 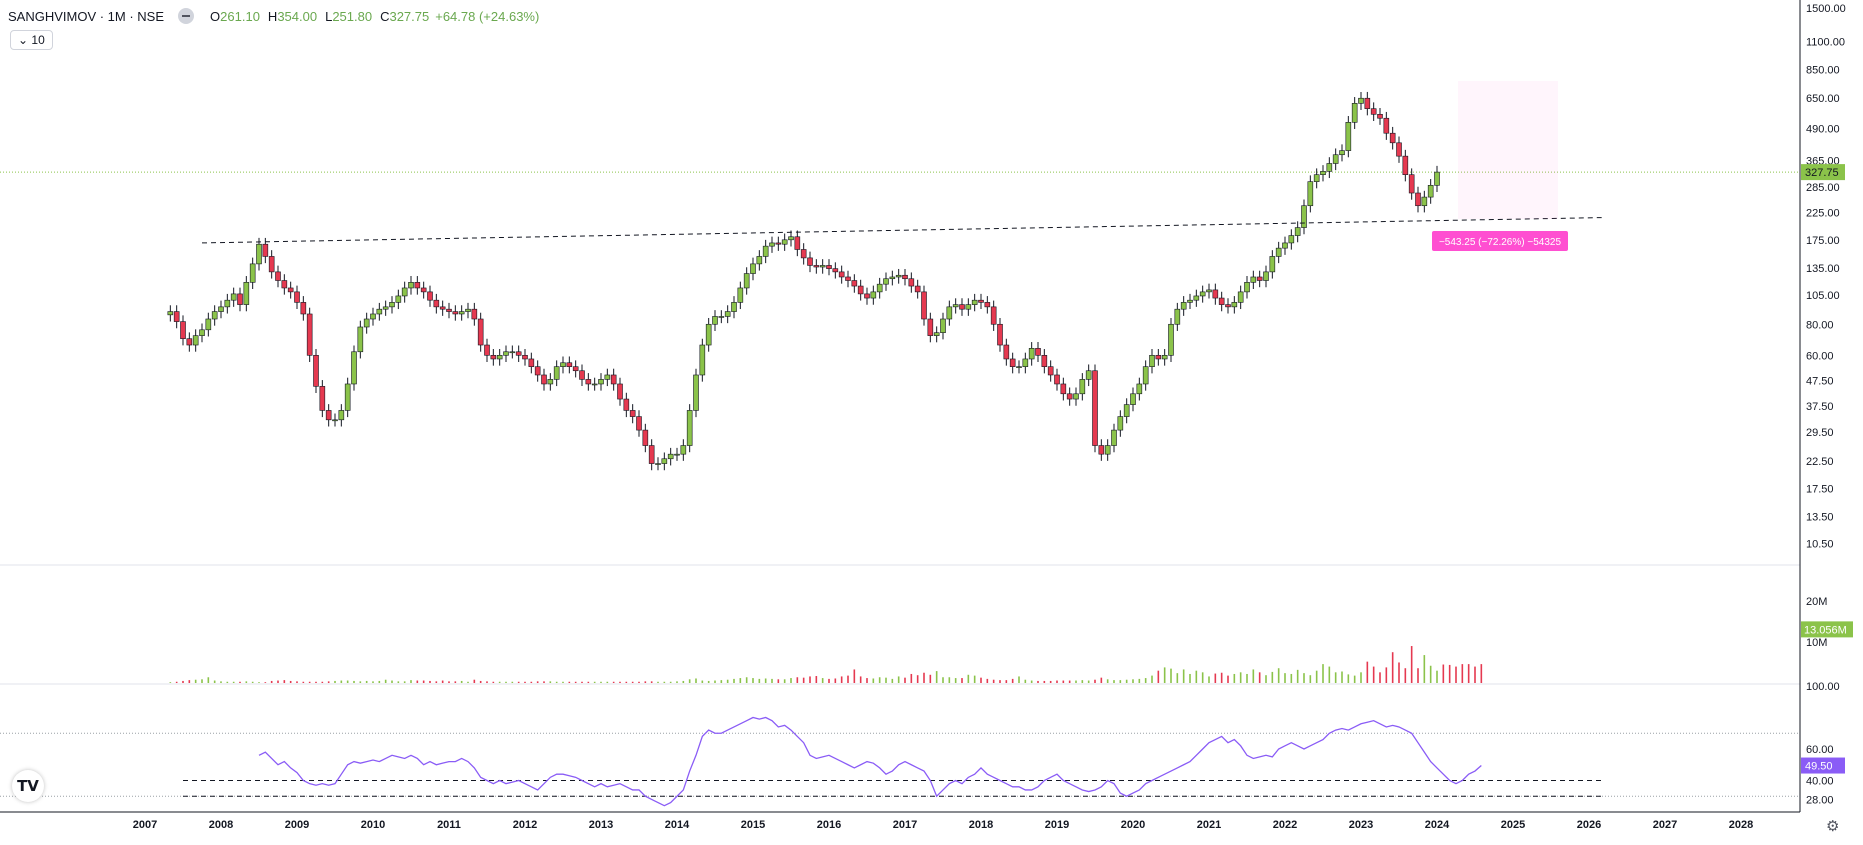 What do you see at coordinates (186, 16) in the screenshot?
I see `visibility-icon` at bounding box center [186, 16].